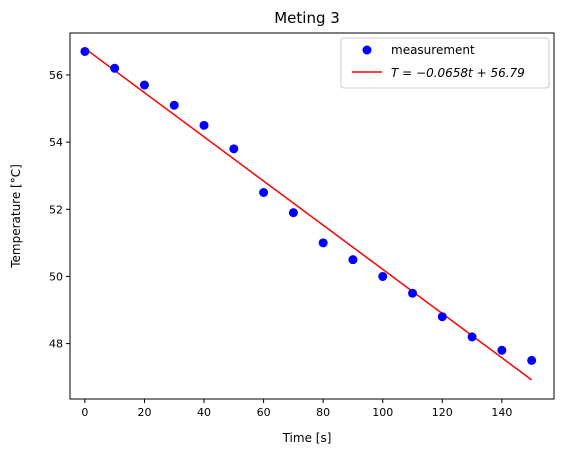 The image size is (562, 455). Describe the element at coordinates (382, 412) in the screenshot. I see `x-tick-label: 100` at that location.